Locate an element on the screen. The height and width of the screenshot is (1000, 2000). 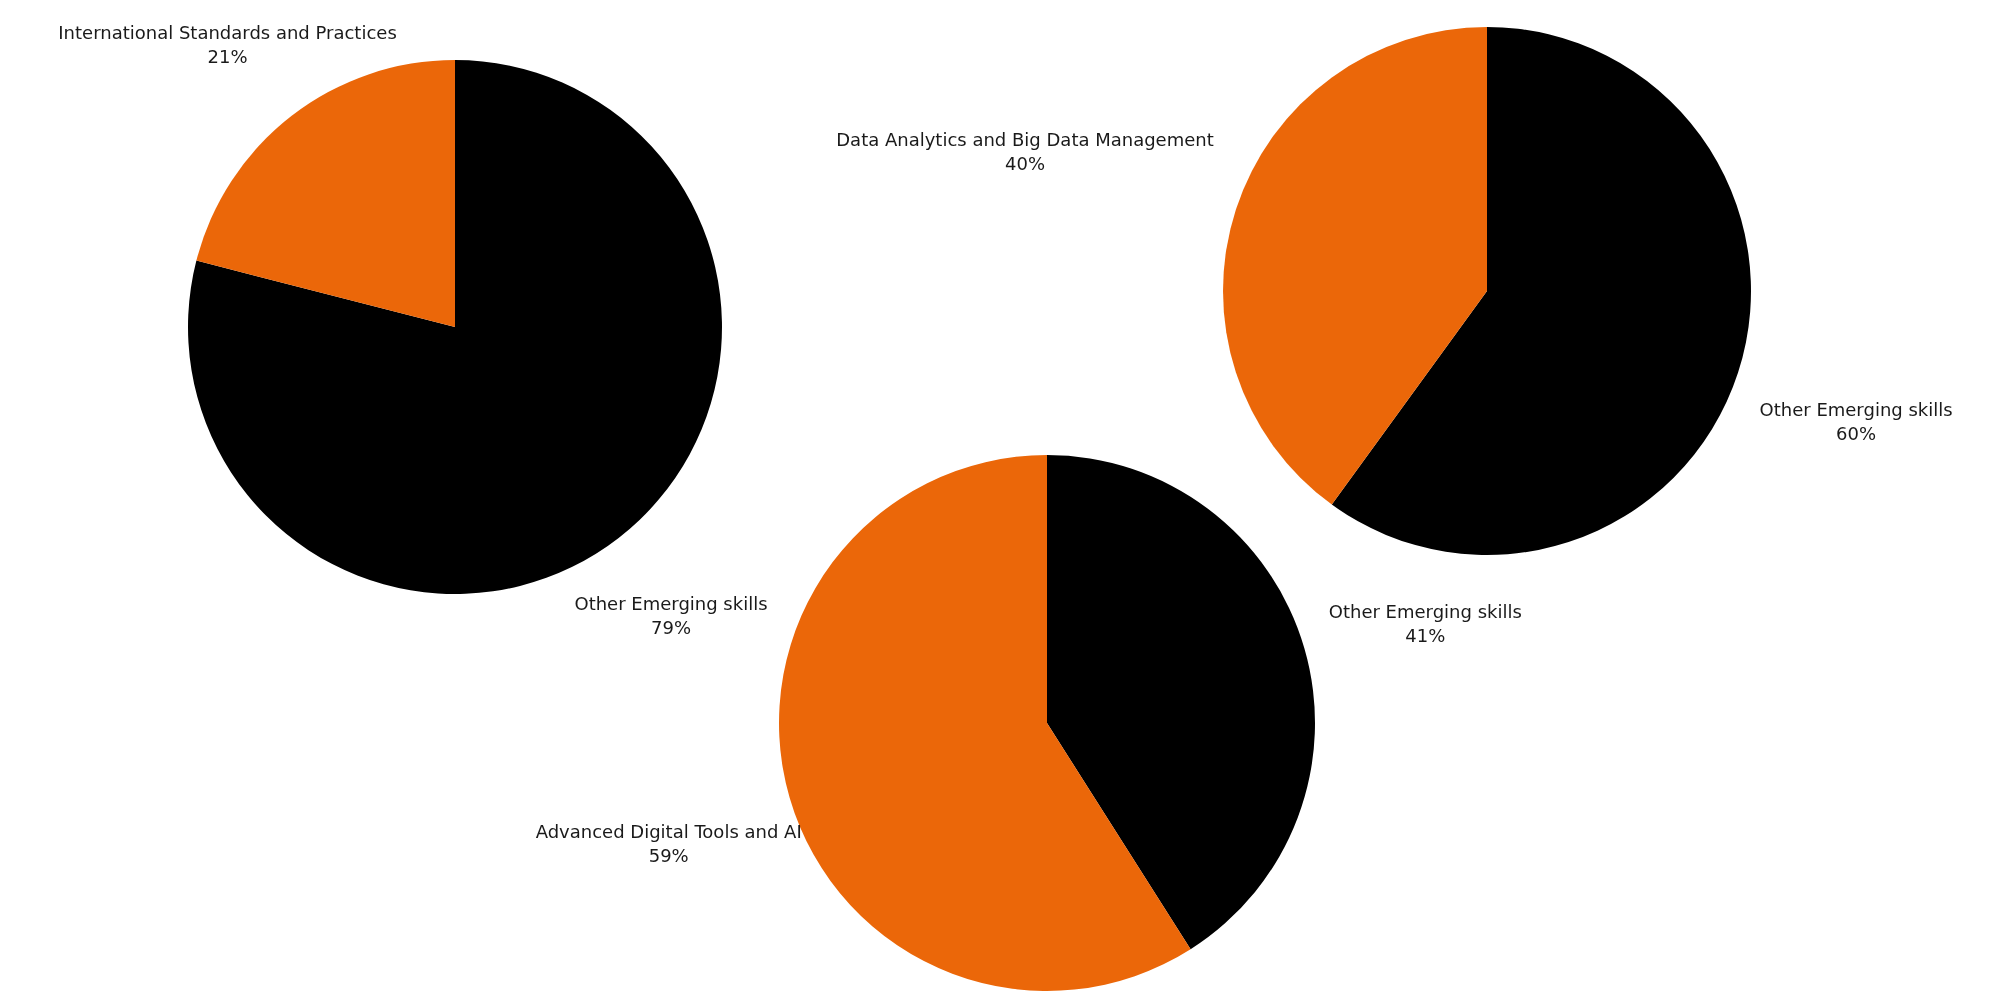
slice-label: Advanced Digital Tools and AI is located at coordinates (668, 831).